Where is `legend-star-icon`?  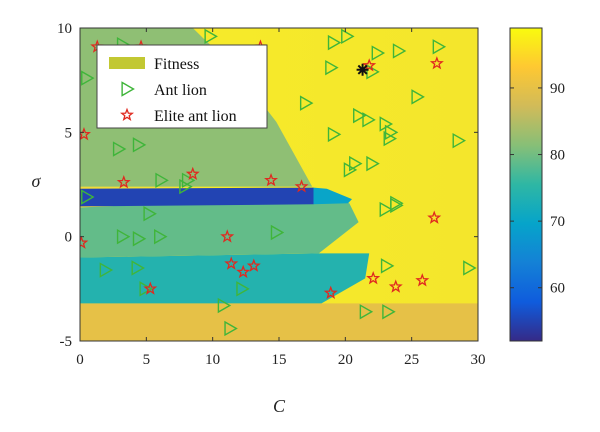
legend-star-icon is located at coordinates (127, 114).